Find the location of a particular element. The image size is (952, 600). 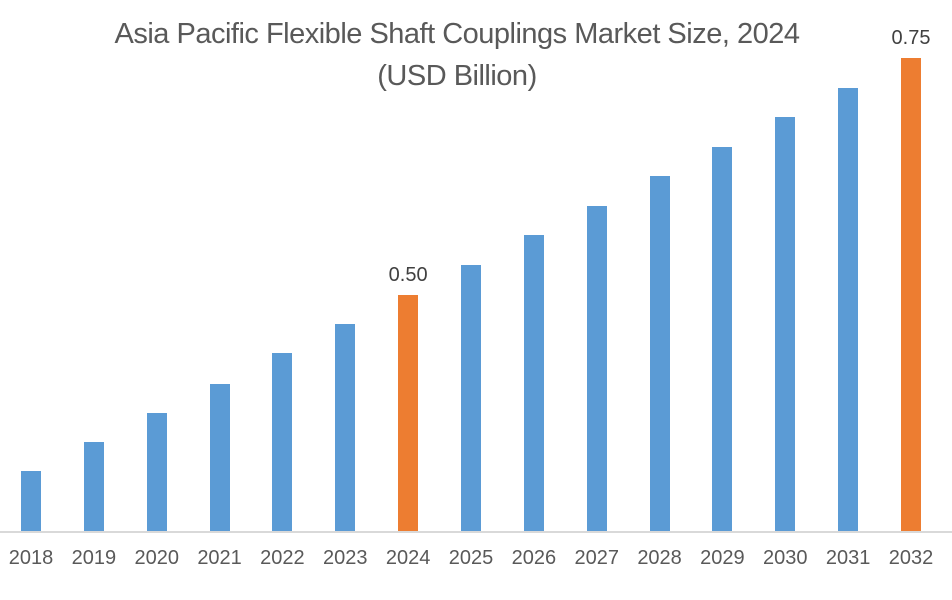

bar-2024 is located at coordinates (408, 413).